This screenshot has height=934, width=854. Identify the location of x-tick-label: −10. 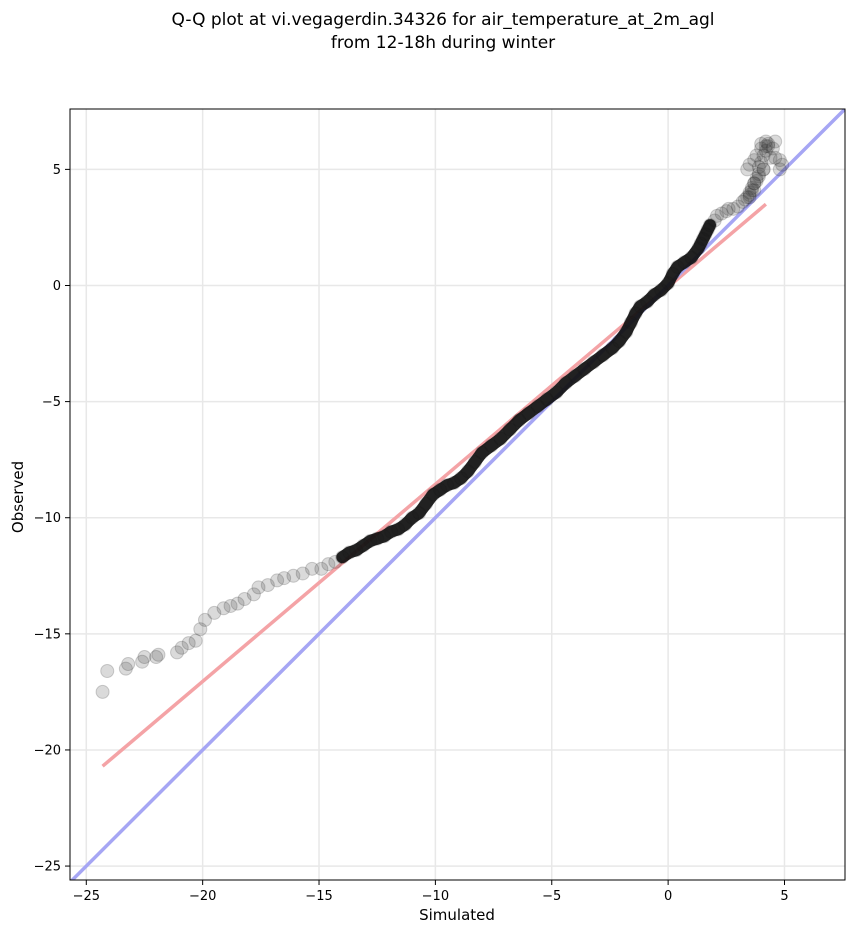
(435, 896).